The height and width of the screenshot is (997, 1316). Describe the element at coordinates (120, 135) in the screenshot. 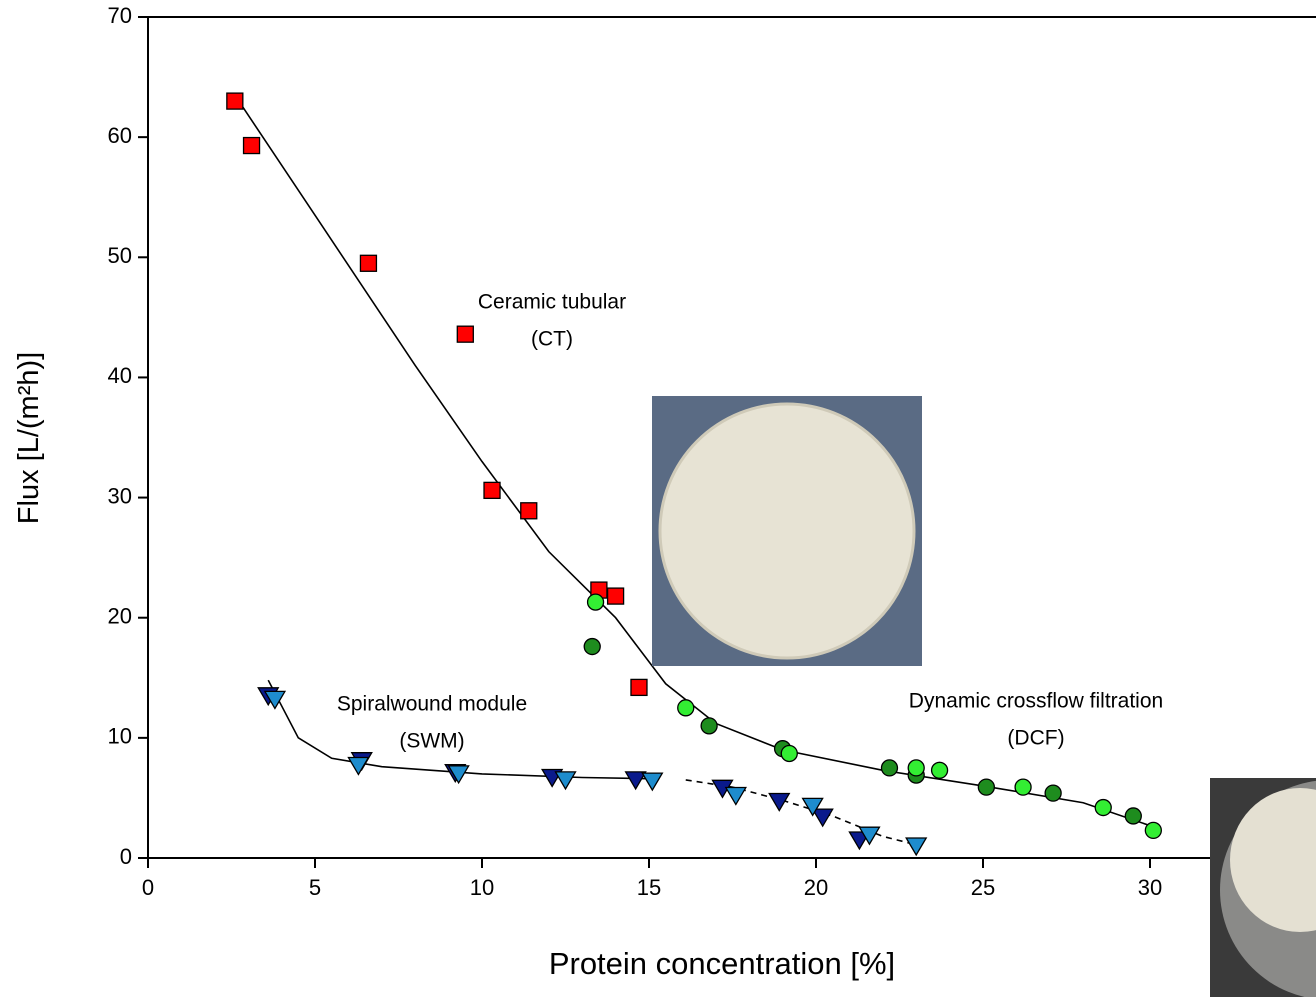

I see `y-tick-label: 60` at that location.